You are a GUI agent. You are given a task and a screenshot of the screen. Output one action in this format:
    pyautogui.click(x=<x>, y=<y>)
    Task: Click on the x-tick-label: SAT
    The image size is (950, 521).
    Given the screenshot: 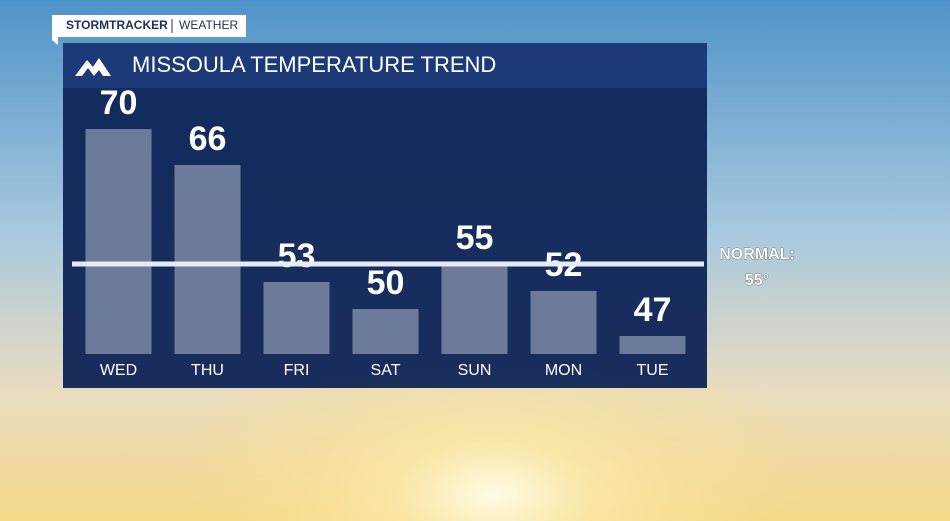 What is the action you would take?
    pyautogui.click(x=386, y=370)
    